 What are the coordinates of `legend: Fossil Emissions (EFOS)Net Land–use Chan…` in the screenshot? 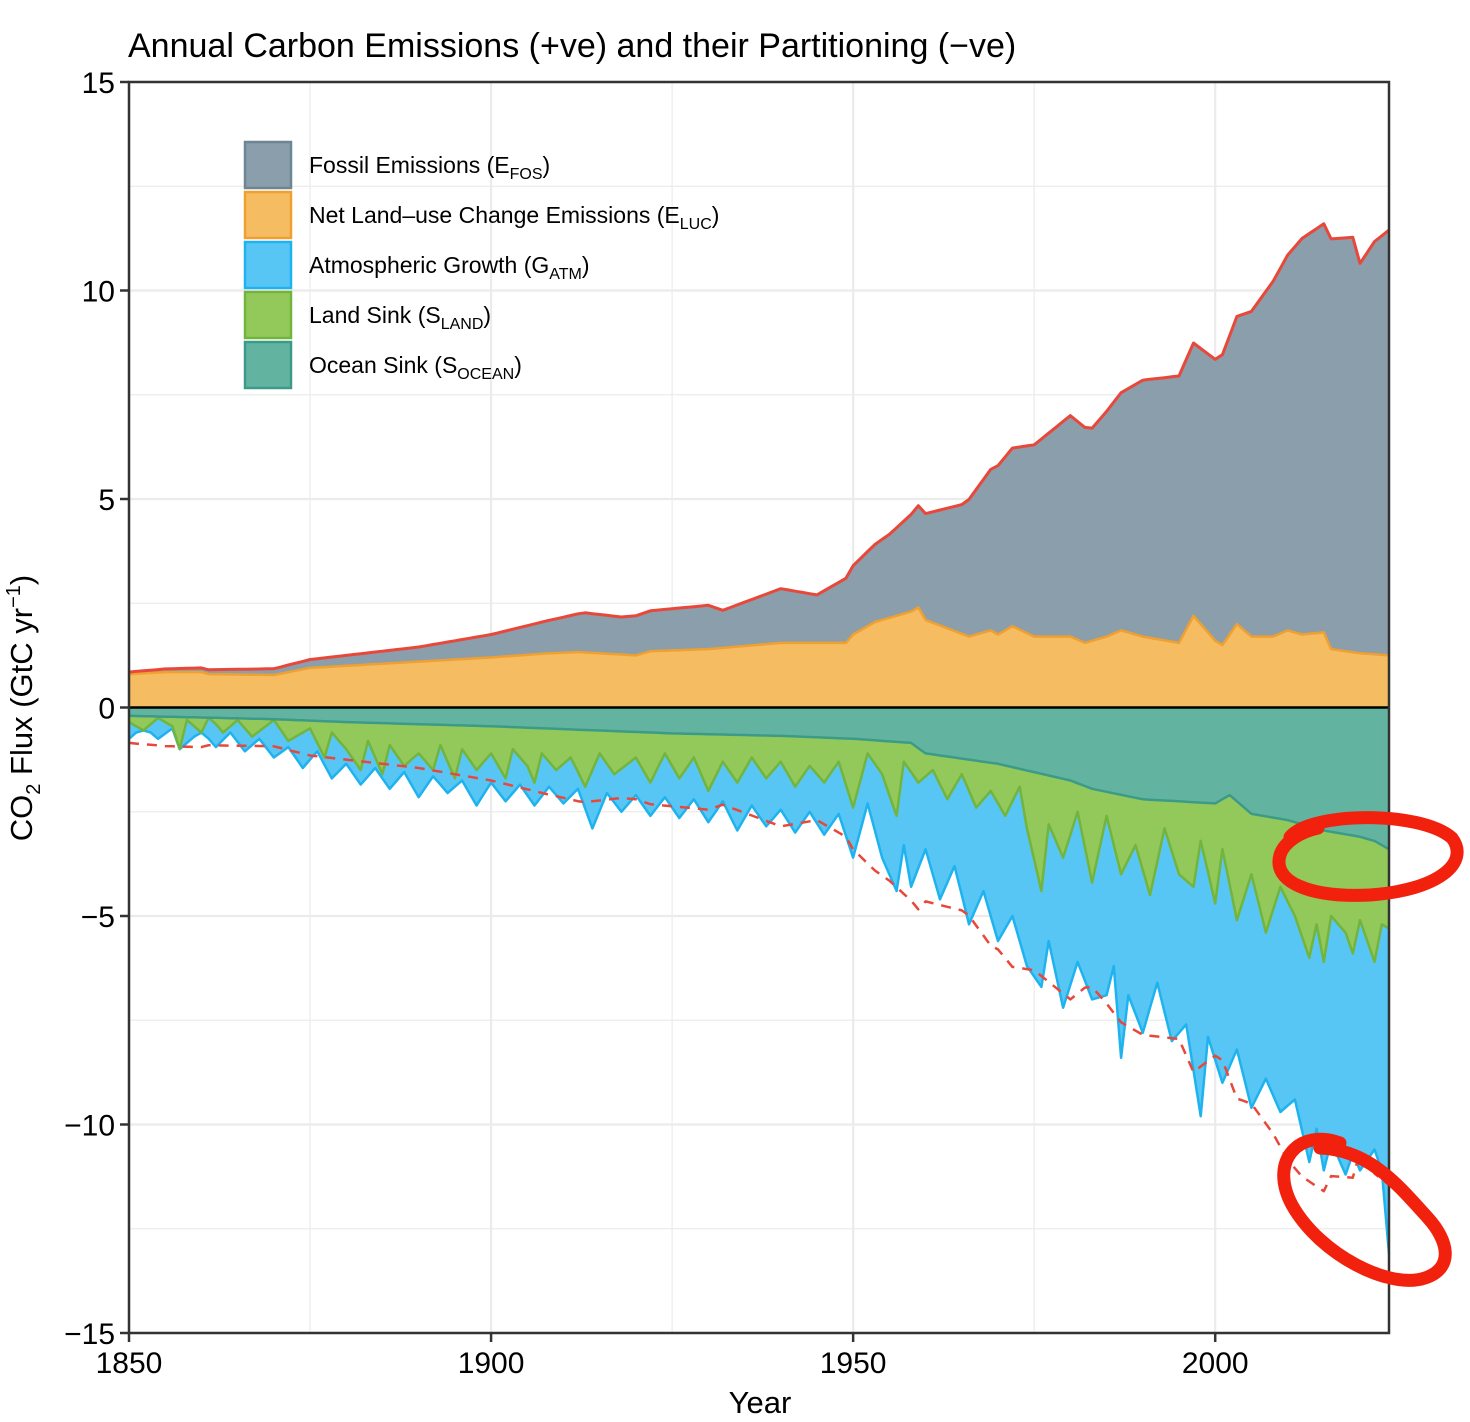 It's located at (481, 265).